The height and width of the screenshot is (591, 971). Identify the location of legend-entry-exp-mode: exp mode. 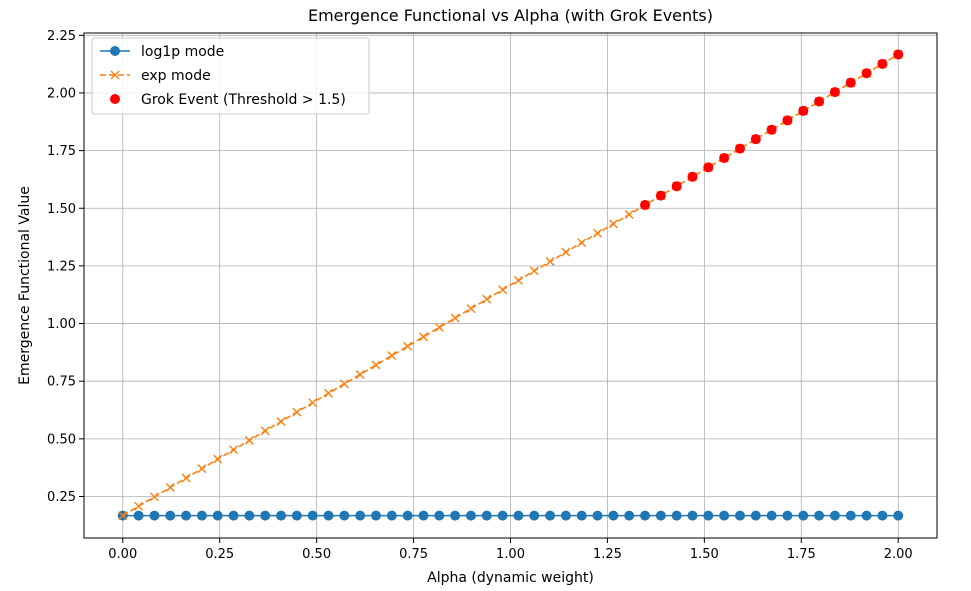
(155, 76).